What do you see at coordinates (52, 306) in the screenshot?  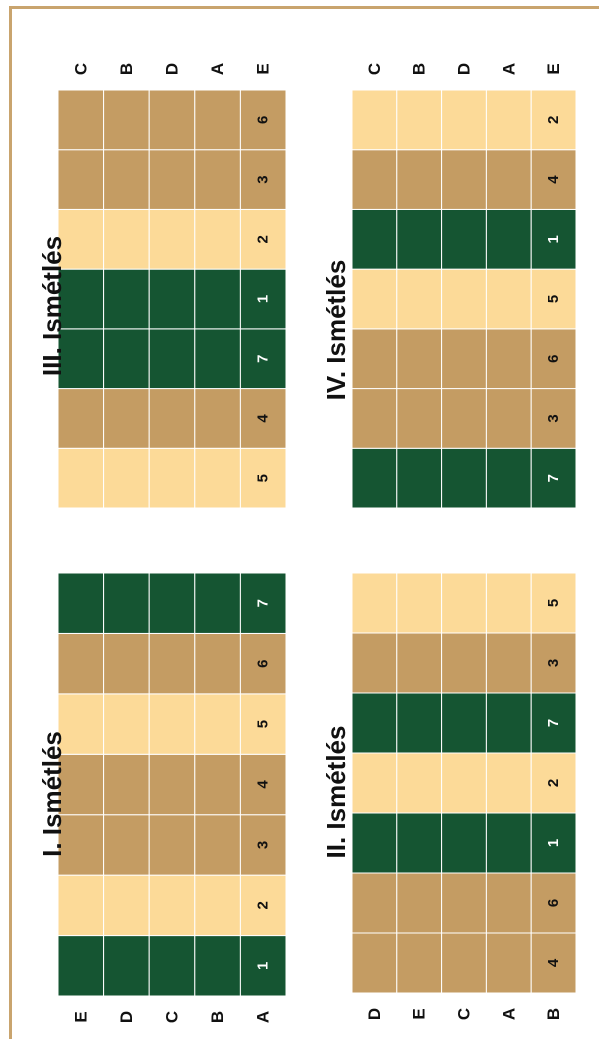 I see `block-title: III. Ismétlés` at bounding box center [52, 306].